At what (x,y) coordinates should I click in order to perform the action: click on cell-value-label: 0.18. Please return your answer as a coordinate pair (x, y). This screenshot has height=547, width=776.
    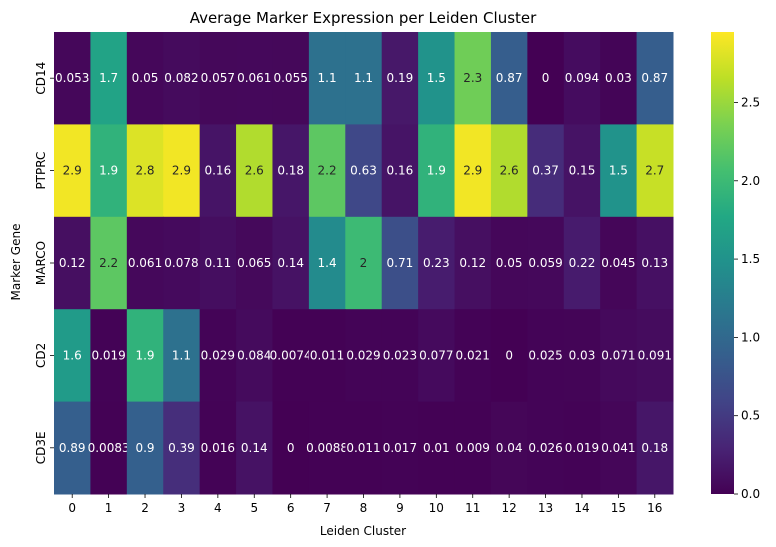
    Looking at the image, I should click on (654, 448).